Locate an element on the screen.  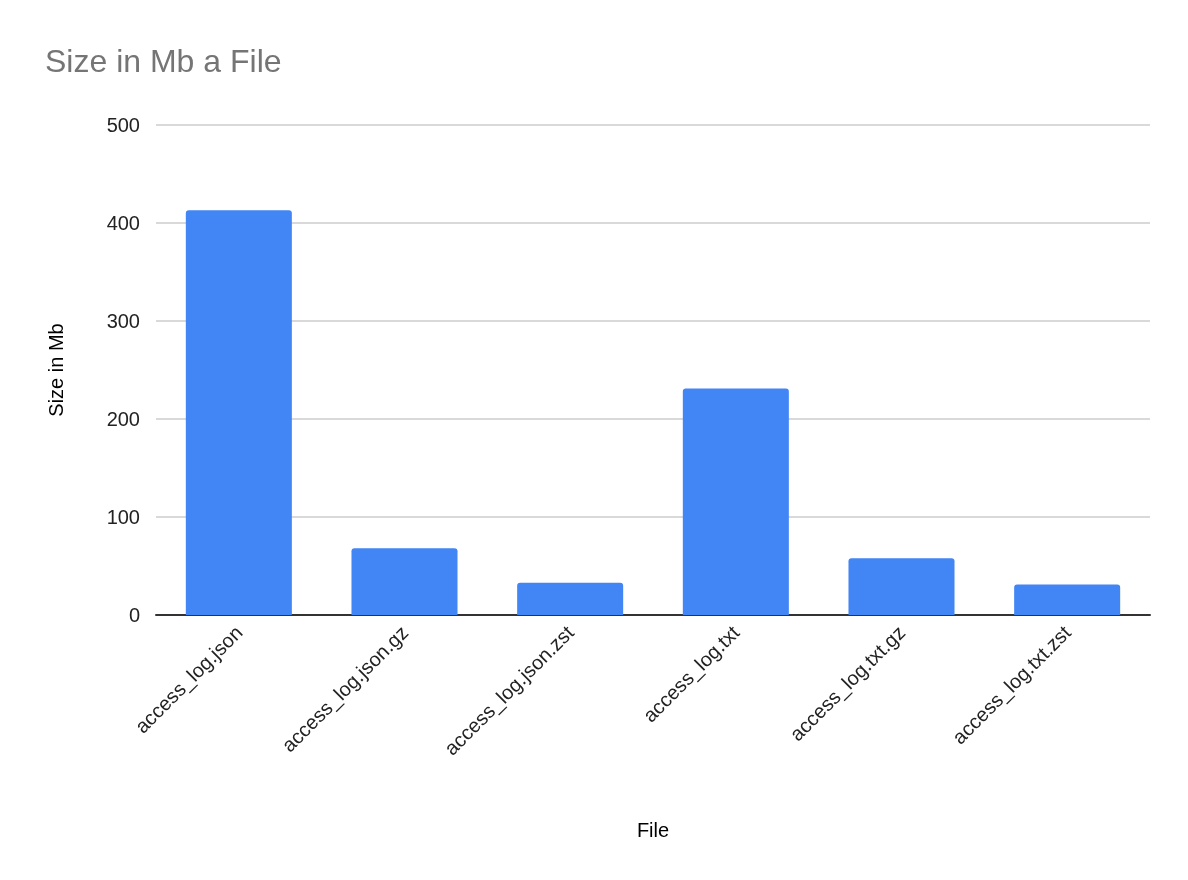
y-axis-title: Size in Mb is located at coordinates (56, 370).